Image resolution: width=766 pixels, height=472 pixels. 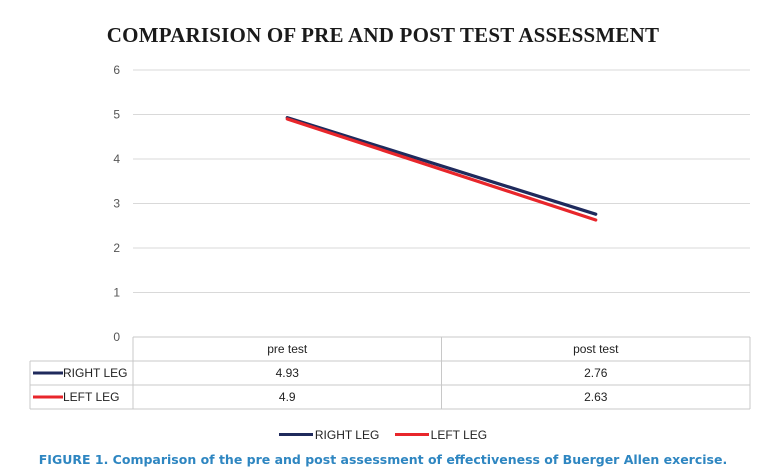 I want to click on y-tick-label-4: 4, so click(x=116, y=159).